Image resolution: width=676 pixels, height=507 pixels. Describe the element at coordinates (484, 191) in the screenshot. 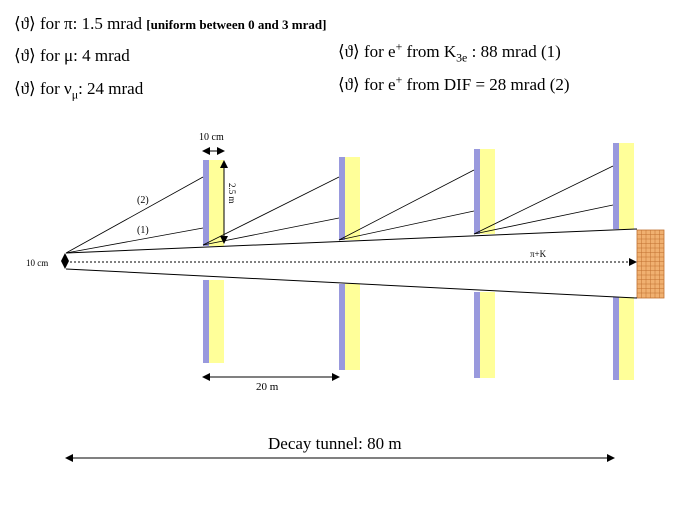

I see `detector-station-3-top` at that location.